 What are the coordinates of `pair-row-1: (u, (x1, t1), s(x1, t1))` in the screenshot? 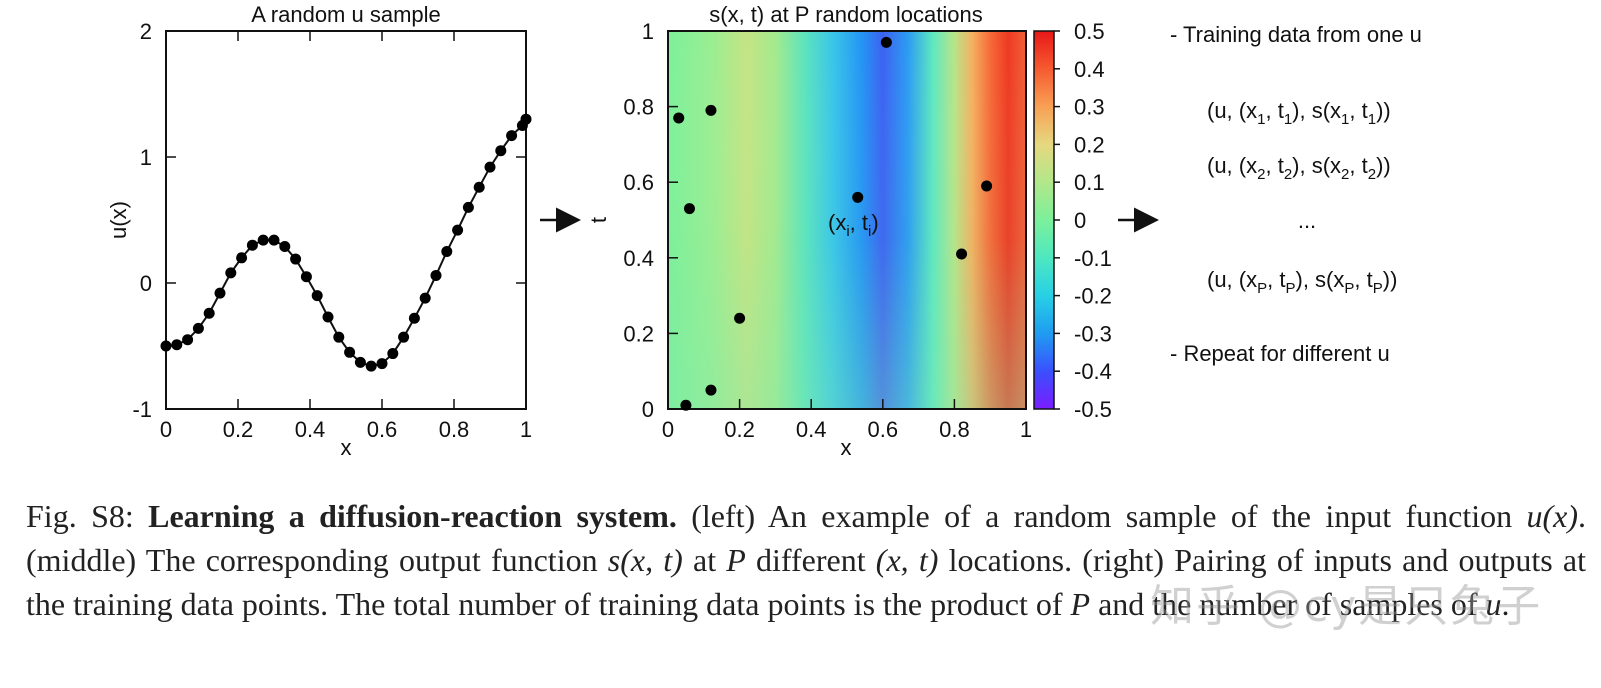 It's located at (1299, 113).